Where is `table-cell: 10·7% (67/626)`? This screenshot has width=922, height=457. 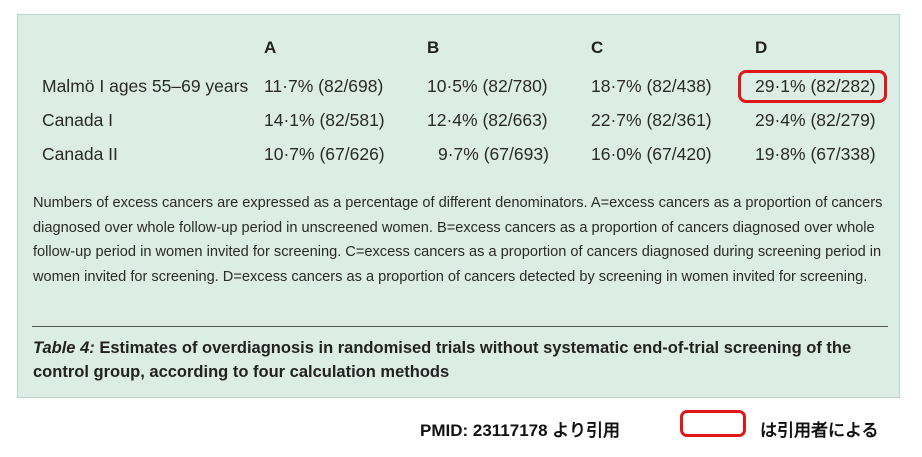 table-cell: 10·7% (67/626) is located at coordinates (324, 154).